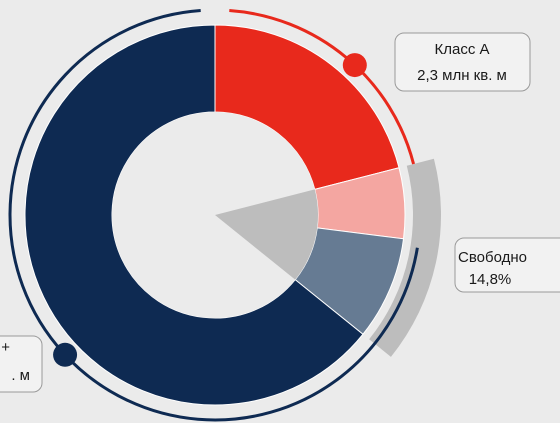 Image resolution: width=560 pixels, height=423 pixels. What do you see at coordinates (490, 279) in the screenshot?
I see `label-text: 14,8%` at bounding box center [490, 279].